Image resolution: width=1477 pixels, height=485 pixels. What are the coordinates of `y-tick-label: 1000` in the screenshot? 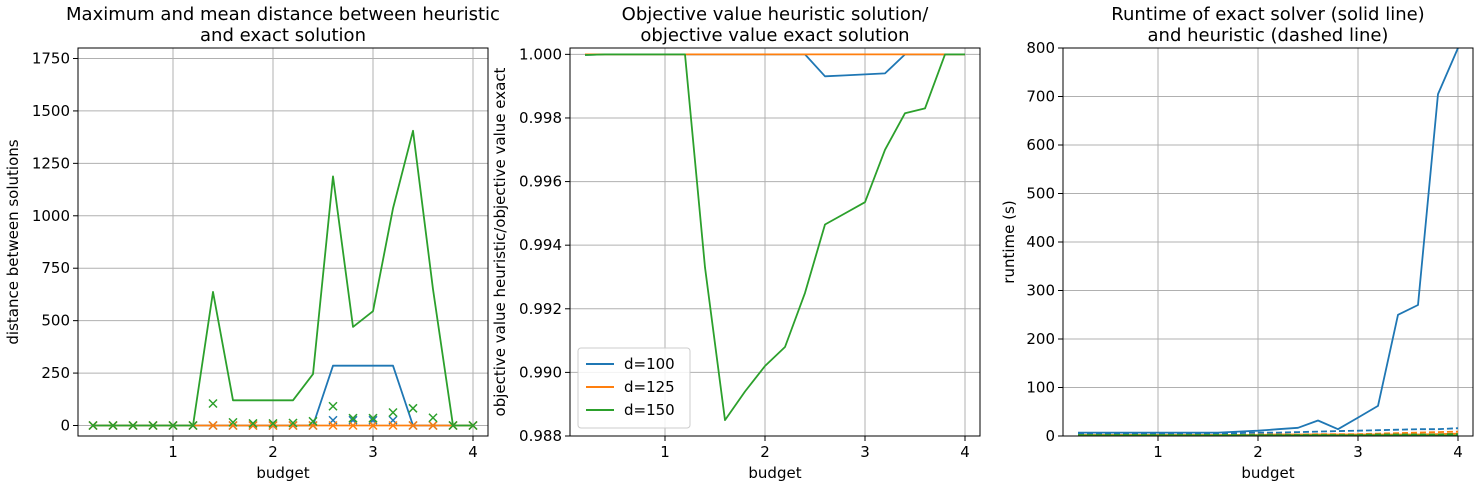 It's located at (51, 216).